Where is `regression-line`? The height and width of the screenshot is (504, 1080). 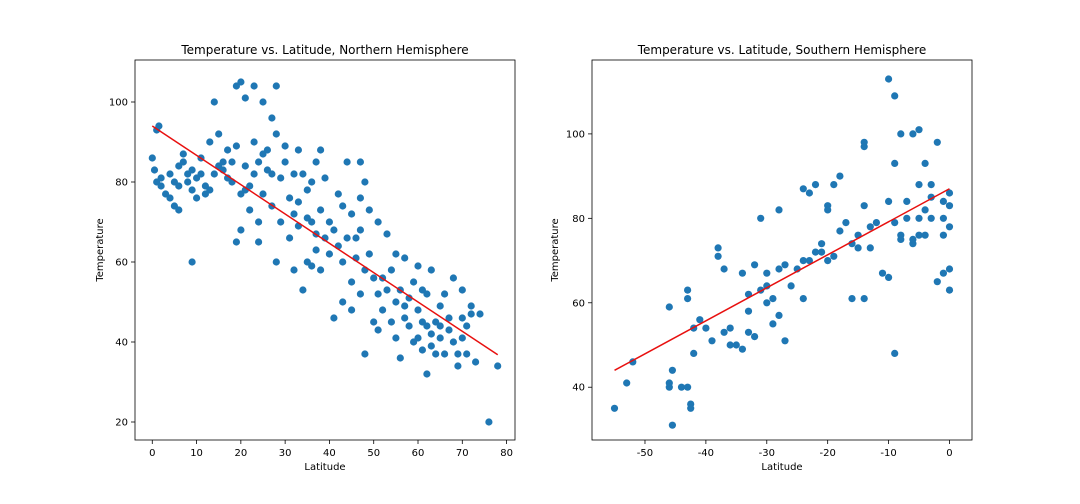 regression-line is located at coordinates (782, 279).